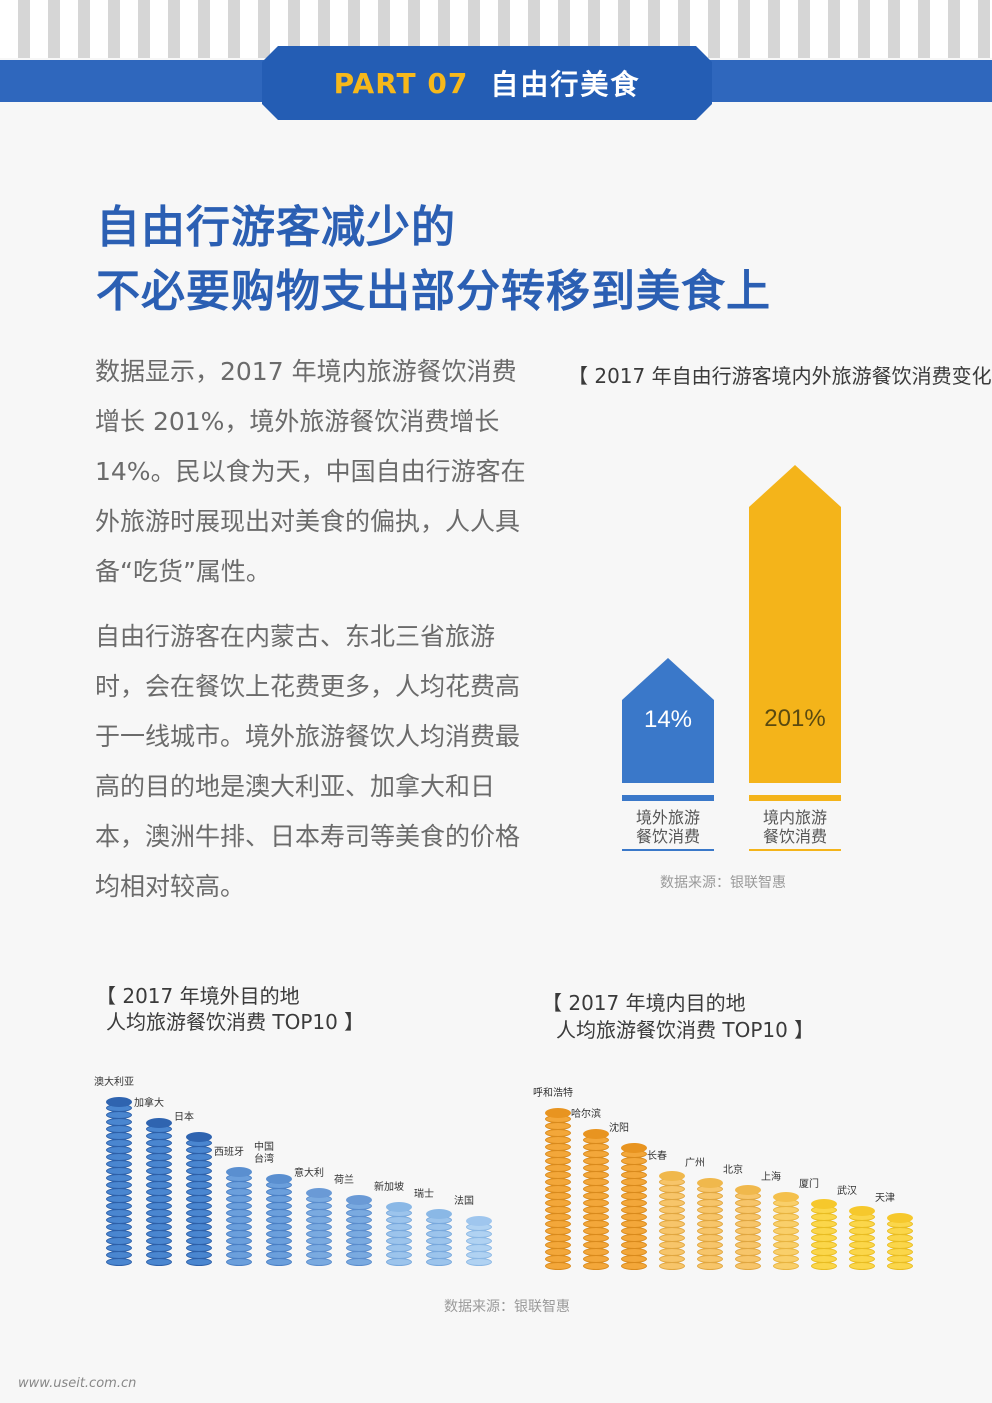 The height and width of the screenshot is (1403, 992). Describe the element at coordinates (433, 260) in the screenshot. I see `page-headline: 自由行游客减少的 不必要购物支出部分转移到美食上` at that location.